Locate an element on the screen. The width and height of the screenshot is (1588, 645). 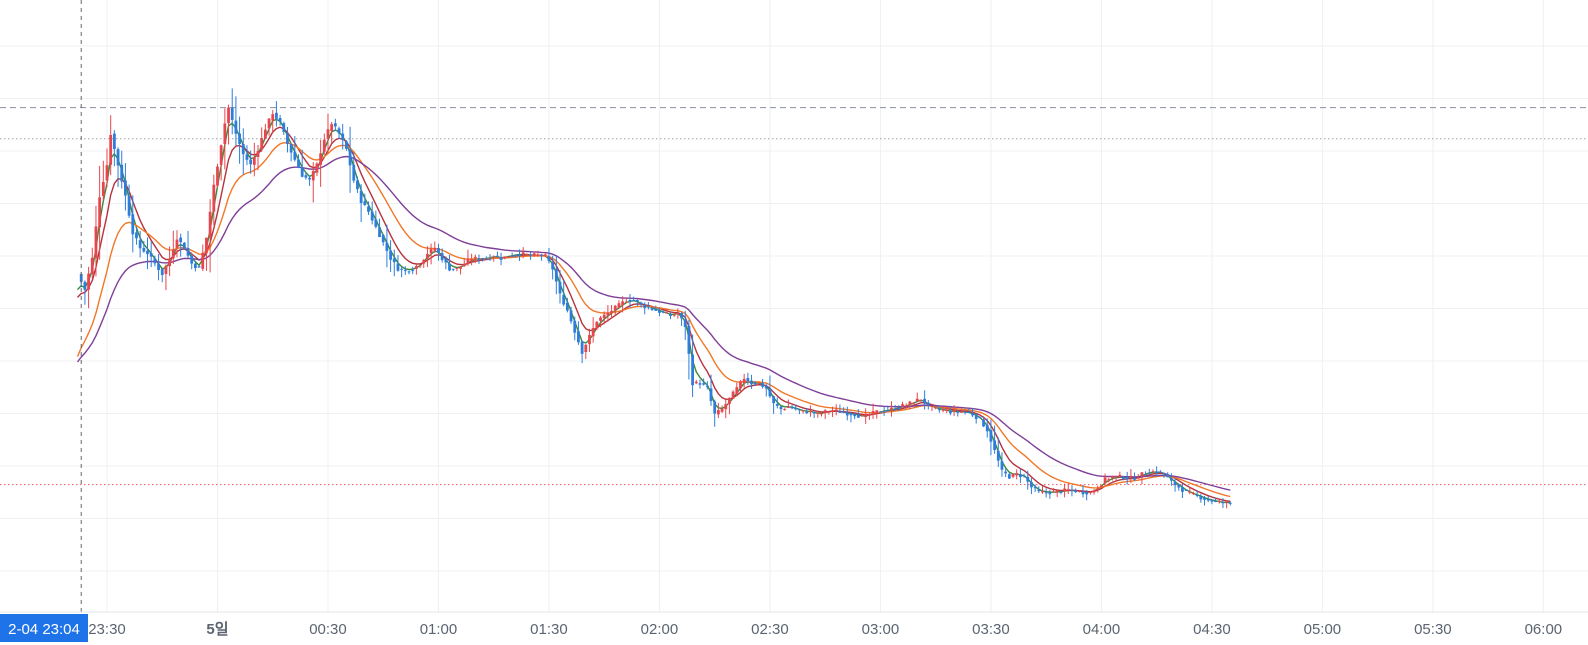
x-tick-label: 04:30 is located at coordinates (1212, 629).